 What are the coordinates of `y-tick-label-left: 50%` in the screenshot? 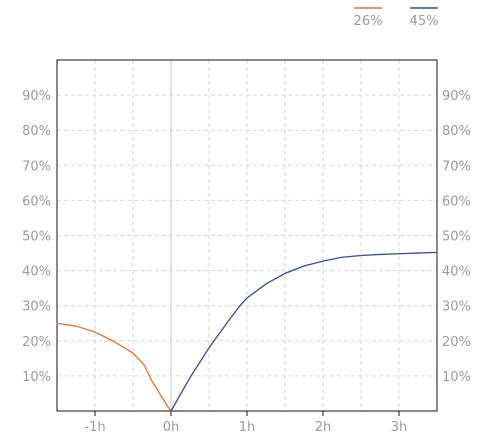 It's located at (36, 237).